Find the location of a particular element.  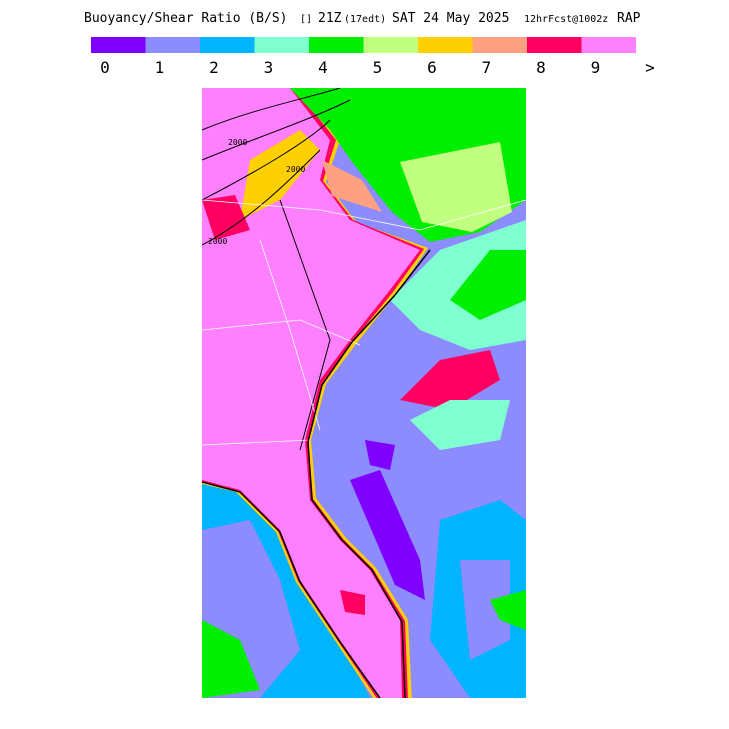

legend-label: 1 is located at coordinates (160, 67).